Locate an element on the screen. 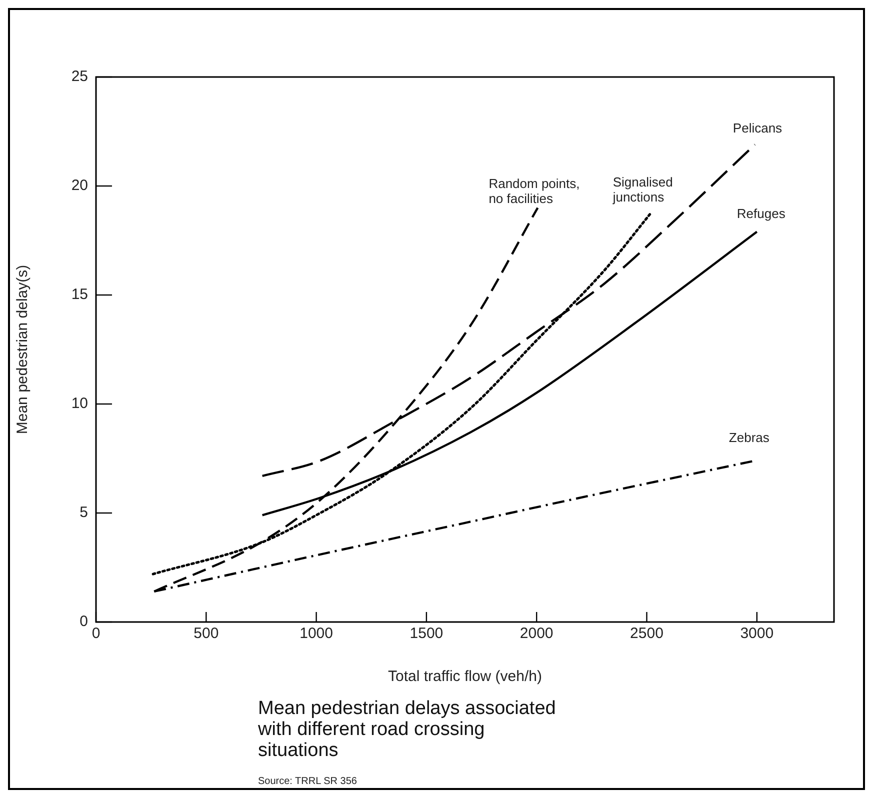 The image size is (875, 800). x-tick-label: 1500 is located at coordinates (427, 633).